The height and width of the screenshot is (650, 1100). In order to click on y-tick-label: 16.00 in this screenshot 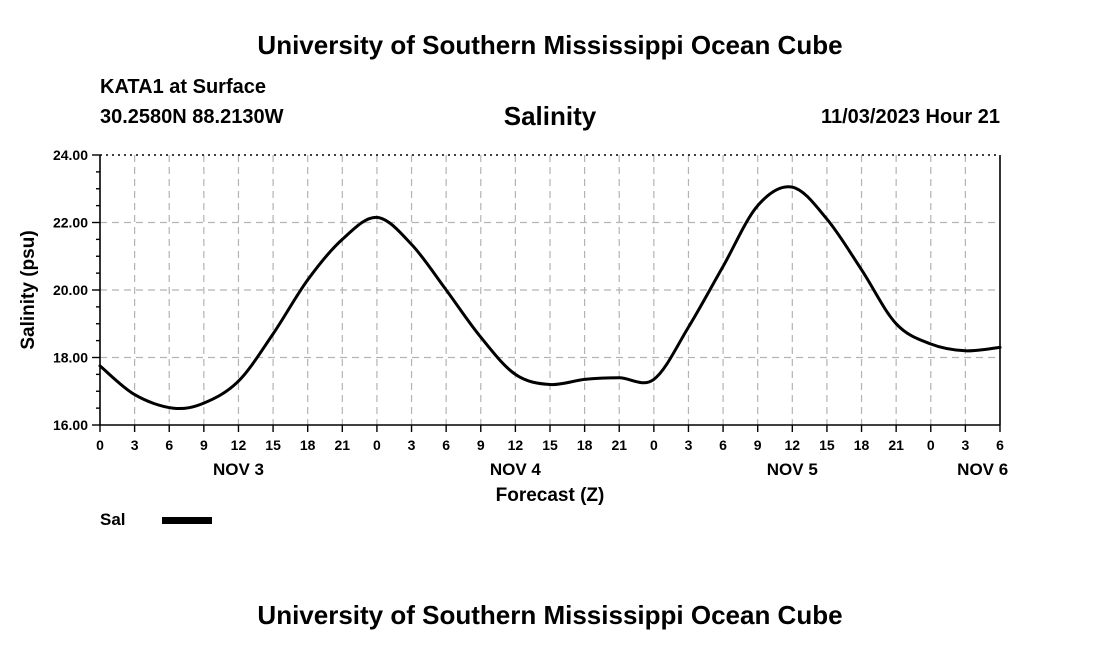, I will do `click(70, 425)`.